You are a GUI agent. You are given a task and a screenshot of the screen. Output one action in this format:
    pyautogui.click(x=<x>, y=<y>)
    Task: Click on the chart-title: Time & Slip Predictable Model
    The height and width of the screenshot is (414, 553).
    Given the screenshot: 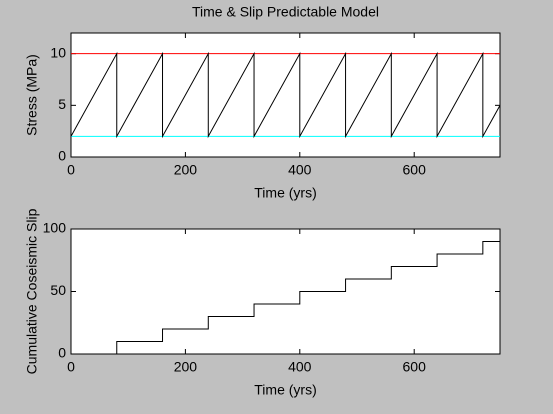 What is the action you would take?
    pyautogui.click(x=285, y=12)
    